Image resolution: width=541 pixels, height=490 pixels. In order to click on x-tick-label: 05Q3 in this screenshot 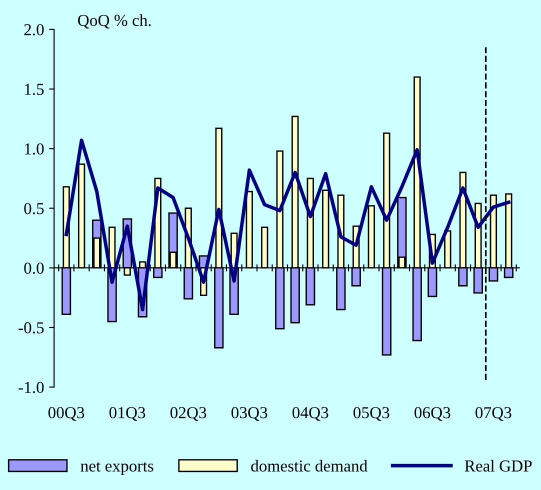, I will do `click(372, 414)`.